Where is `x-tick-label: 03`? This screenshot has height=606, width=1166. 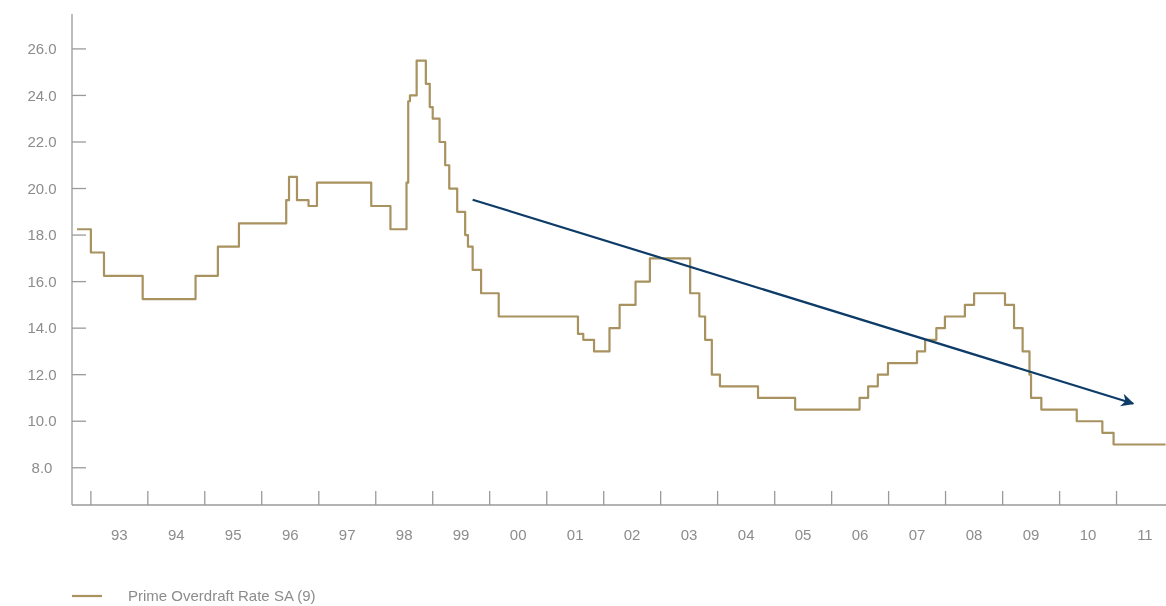
x-tick-label: 03 is located at coordinates (689, 534).